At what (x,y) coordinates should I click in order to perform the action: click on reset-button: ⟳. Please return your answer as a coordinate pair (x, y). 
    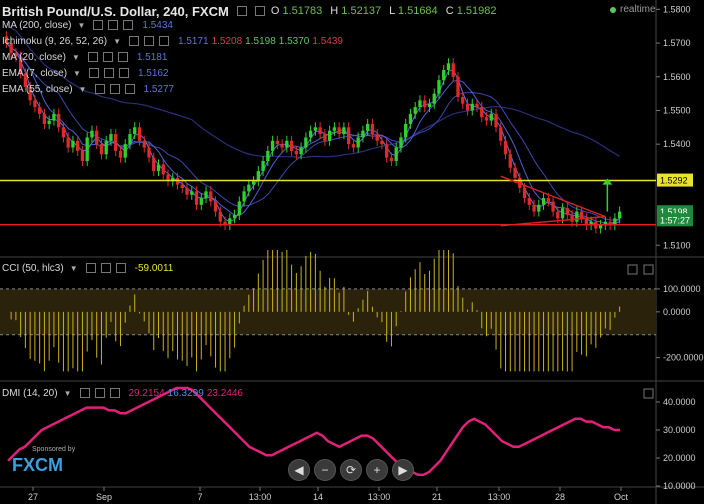
    Looking at the image, I should click on (351, 470).